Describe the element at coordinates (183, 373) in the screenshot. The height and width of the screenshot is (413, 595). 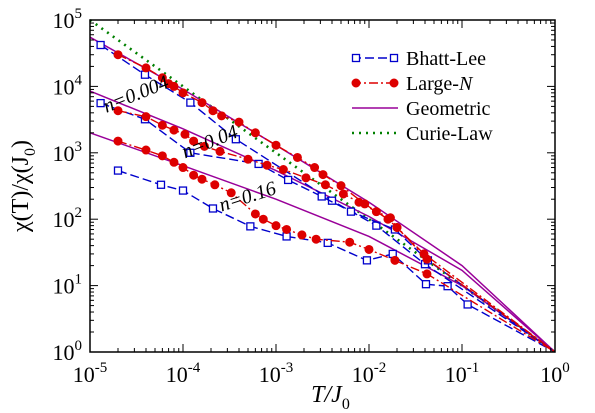
I see `x-tick-label: 10⁻⁴` at that location.